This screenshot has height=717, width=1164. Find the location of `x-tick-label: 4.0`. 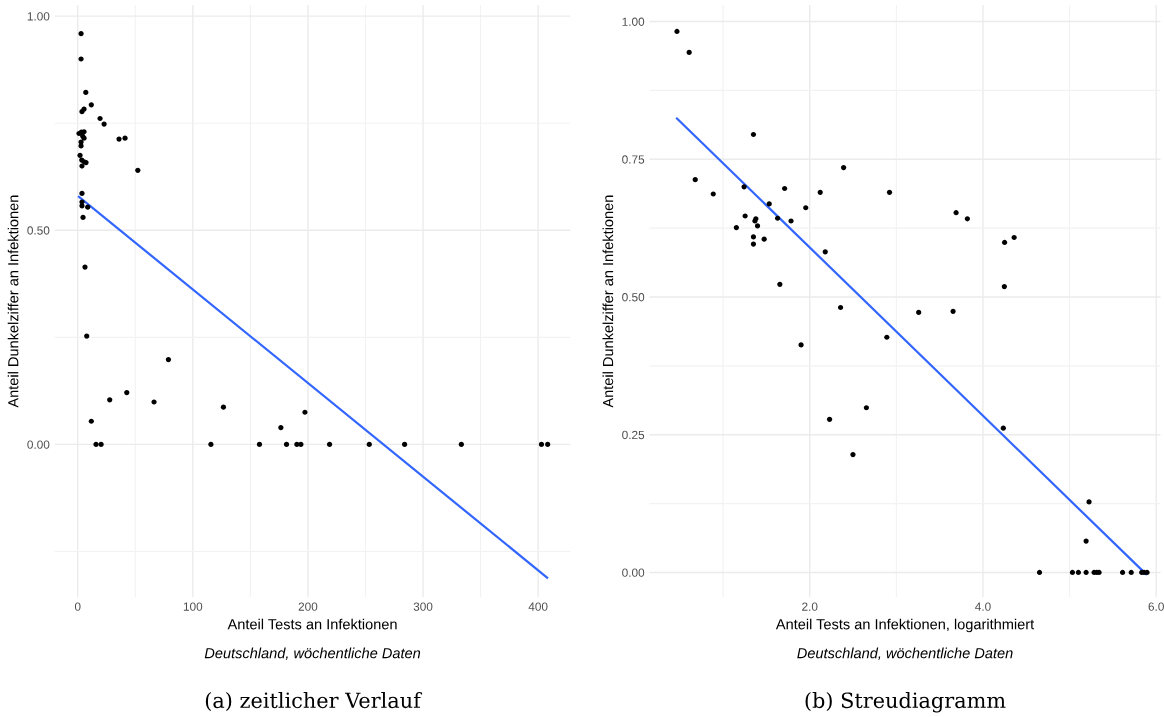

x-tick-label: 4.0 is located at coordinates (983, 606).